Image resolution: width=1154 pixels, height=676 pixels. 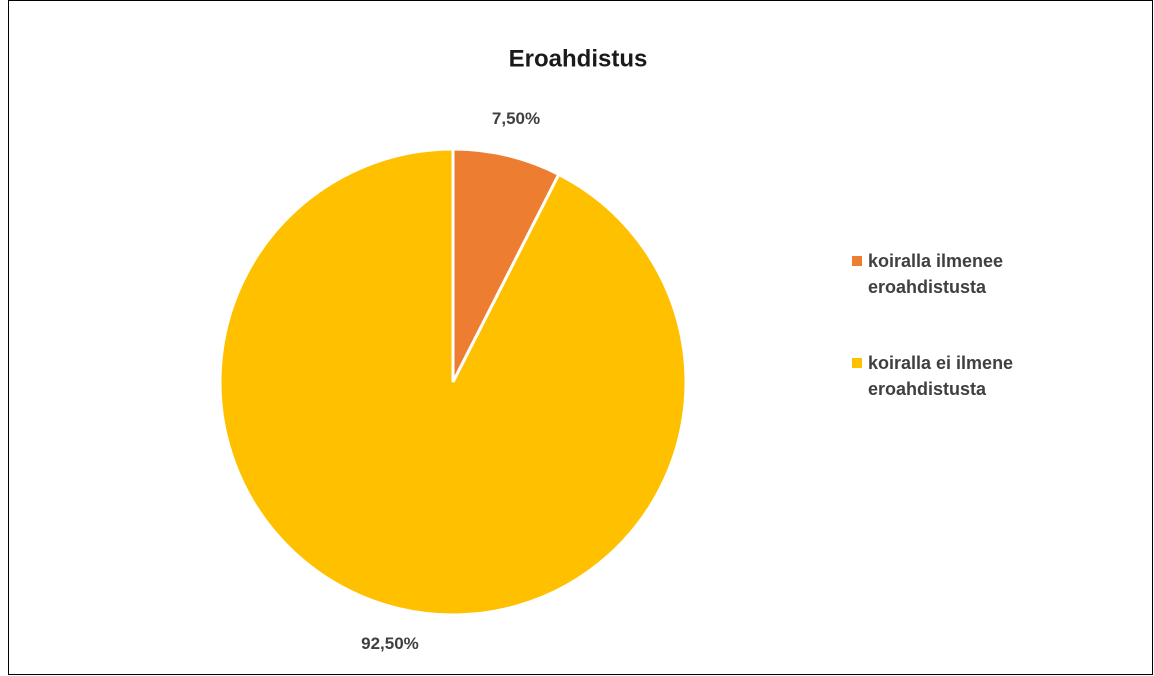 What do you see at coordinates (578, 58) in the screenshot?
I see `chart-title: Eroahdistus` at bounding box center [578, 58].